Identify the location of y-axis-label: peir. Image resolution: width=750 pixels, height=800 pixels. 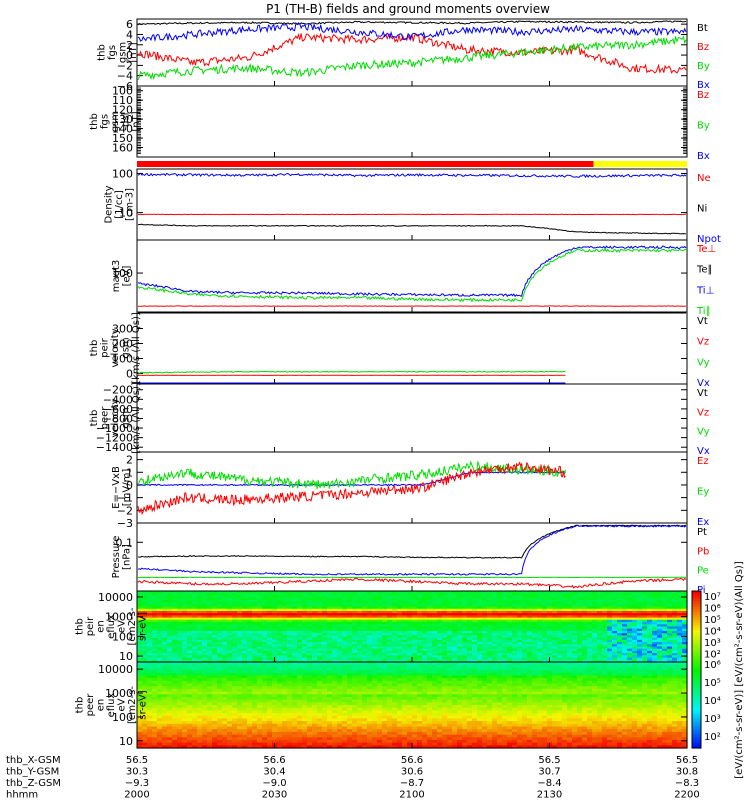
(90, 626).